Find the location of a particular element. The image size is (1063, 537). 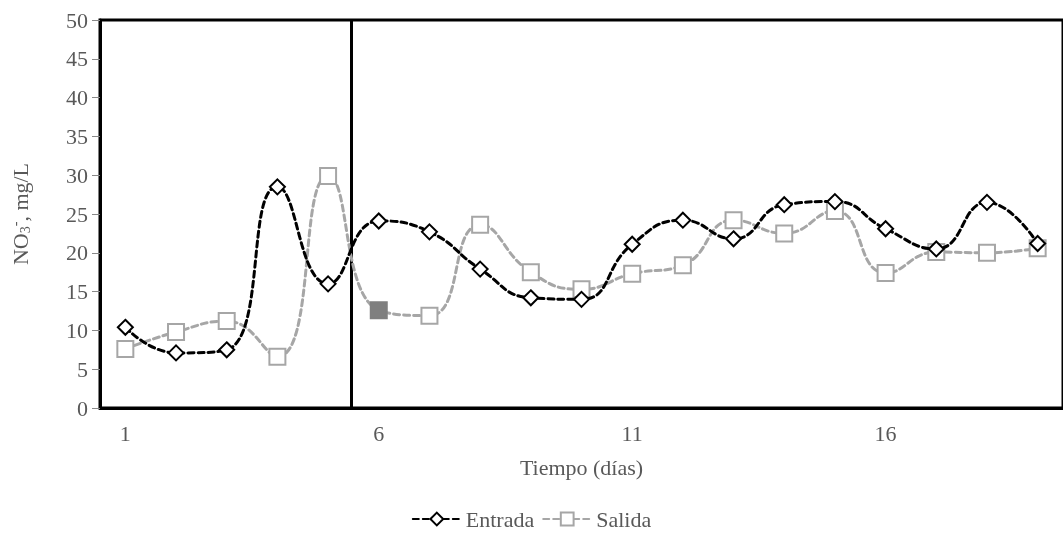

y-tick-label: 40 is located at coordinates (77, 98).